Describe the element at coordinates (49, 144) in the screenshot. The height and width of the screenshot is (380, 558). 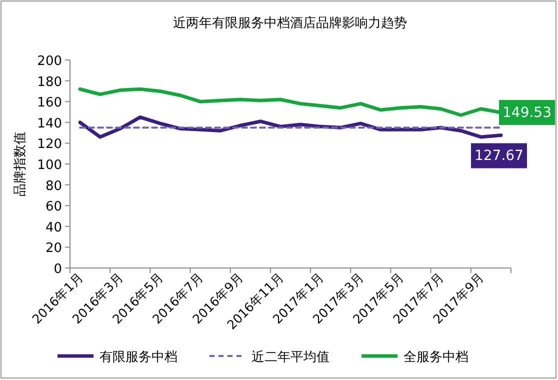
I see `y-tick-label: 120` at that location.